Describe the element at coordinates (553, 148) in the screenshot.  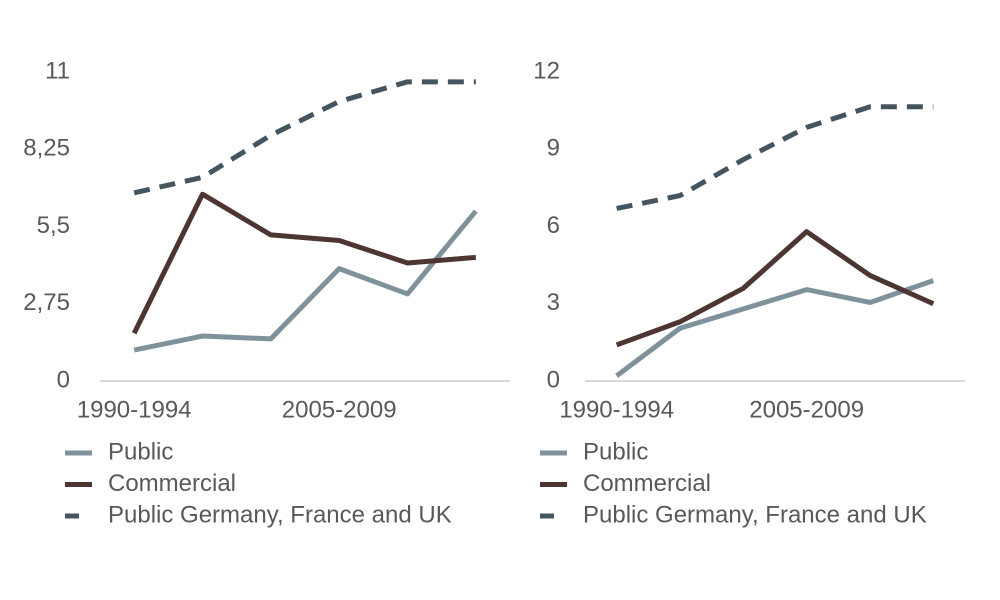
I see `y-tick-label: 9` at that location.